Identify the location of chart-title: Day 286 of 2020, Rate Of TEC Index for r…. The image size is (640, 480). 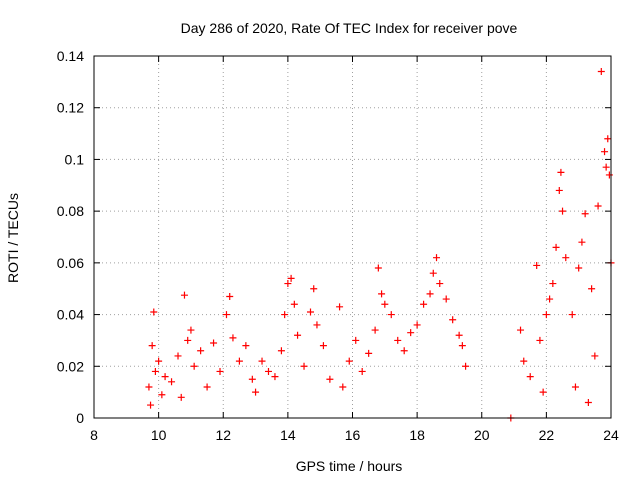
(349, 28).